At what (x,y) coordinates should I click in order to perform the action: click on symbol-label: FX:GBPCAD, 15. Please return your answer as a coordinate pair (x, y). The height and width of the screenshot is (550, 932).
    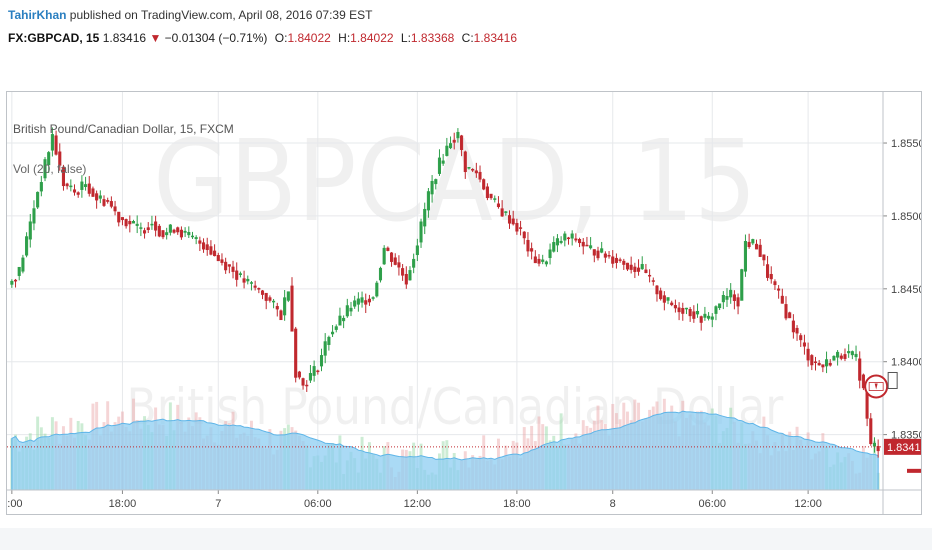
    Looking at the image, I should click on (54, 38).